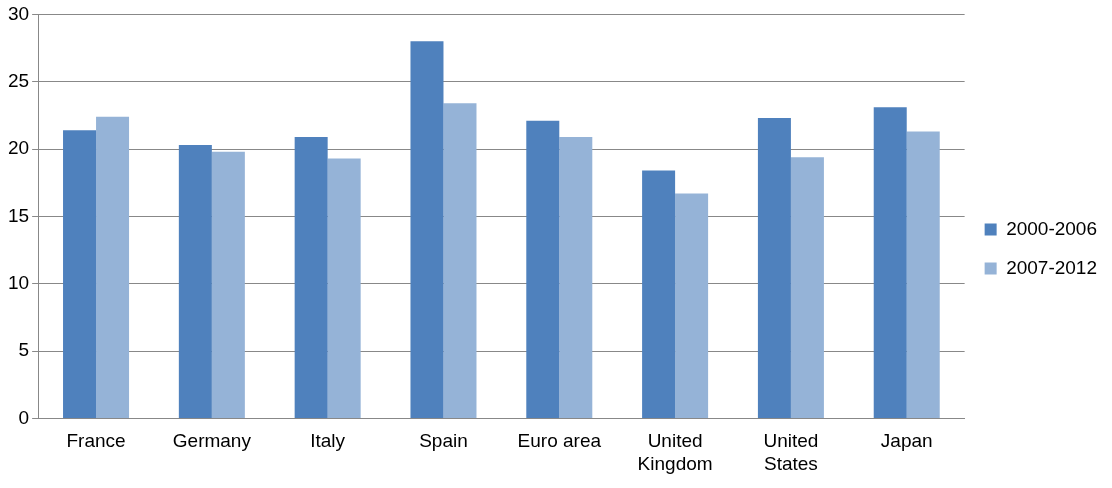 Image resolution: width=1112 pixels, height=488 pixels. Describe the element at coordinates (212, 441) in the screenshot. I see `x-tick-label: Germany` at that location.